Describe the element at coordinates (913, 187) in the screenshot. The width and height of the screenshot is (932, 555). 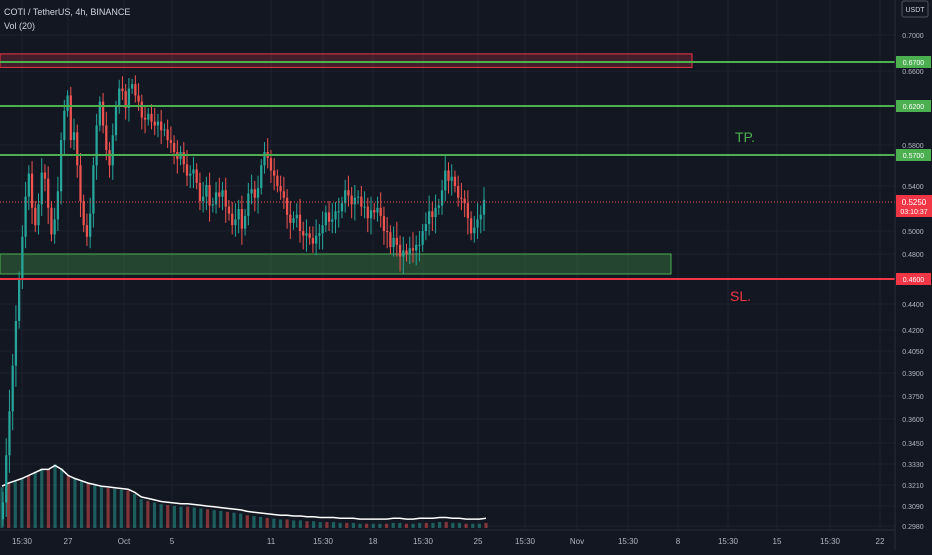
I see `price-tick-label: 0.5400` at that location.